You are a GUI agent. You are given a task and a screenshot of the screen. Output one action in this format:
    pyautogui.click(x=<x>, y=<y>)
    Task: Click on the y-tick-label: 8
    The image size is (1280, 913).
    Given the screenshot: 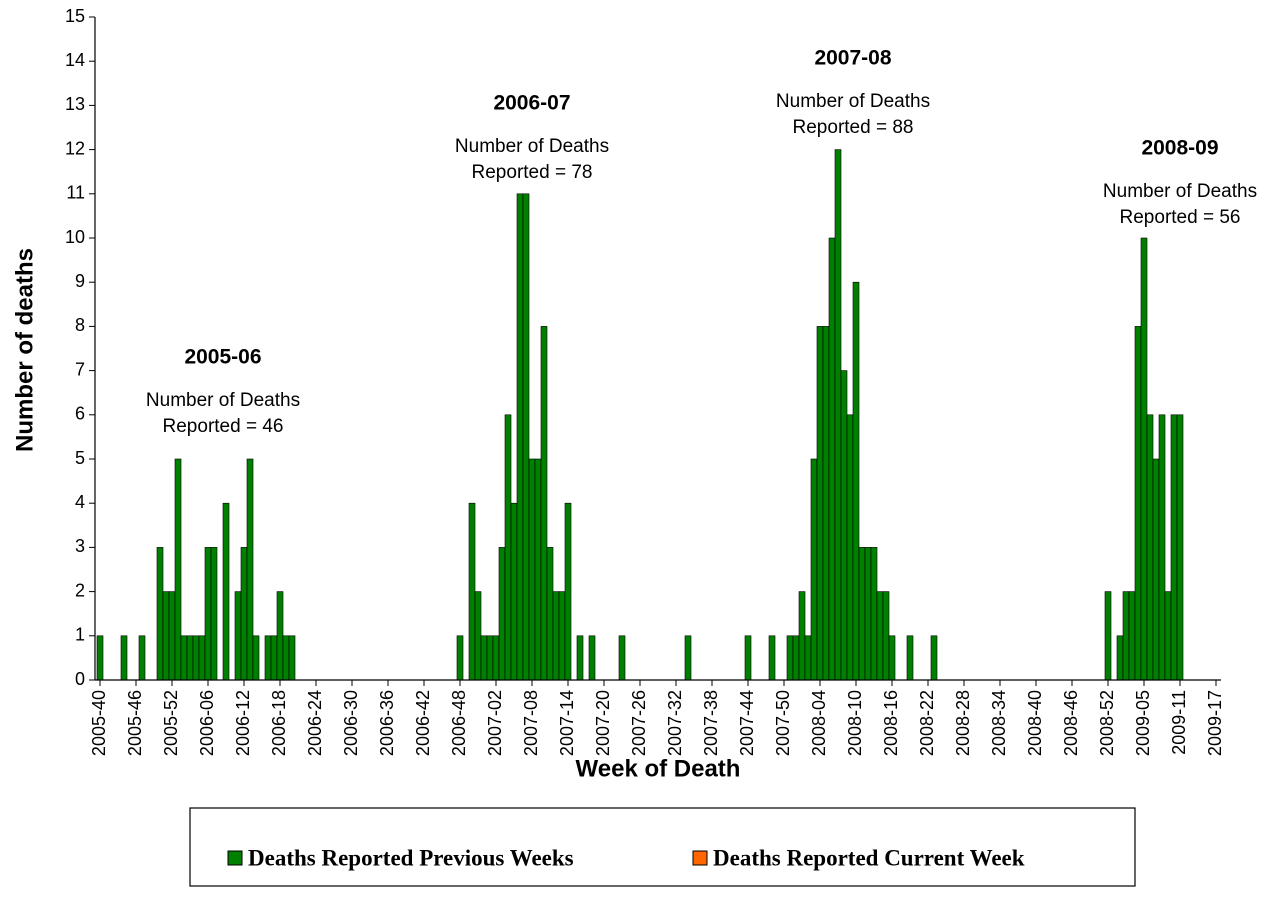 What is the action you would take?
    pyautogui.click(x=80, y=325)
    